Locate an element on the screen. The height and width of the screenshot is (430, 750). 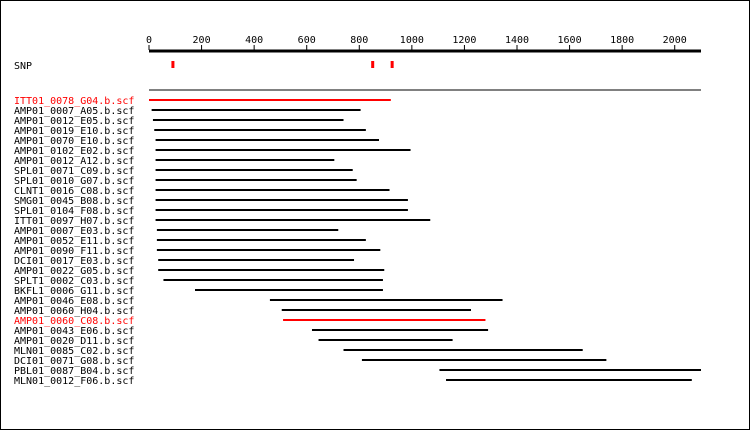
read-label: AMP01_0022_G05.b.scf is located at coordinates (74, 271).